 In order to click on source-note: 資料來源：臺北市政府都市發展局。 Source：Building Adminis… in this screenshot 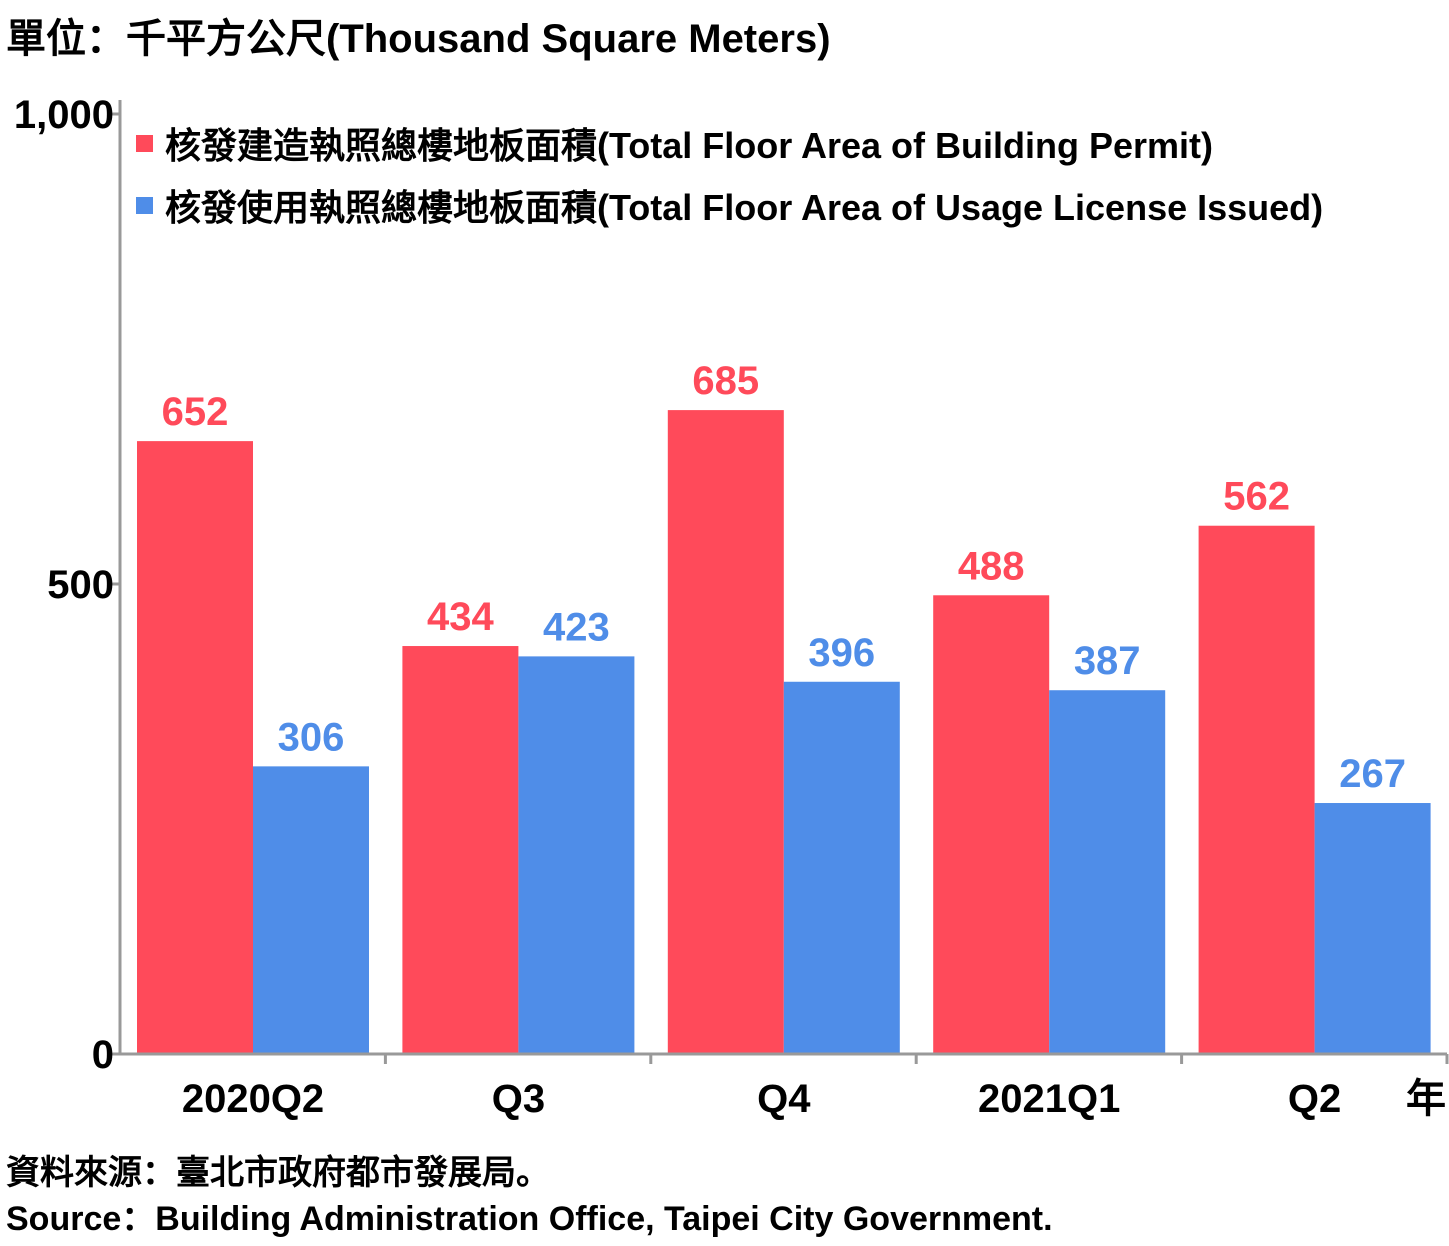, I will do `click(529, 1196)`.